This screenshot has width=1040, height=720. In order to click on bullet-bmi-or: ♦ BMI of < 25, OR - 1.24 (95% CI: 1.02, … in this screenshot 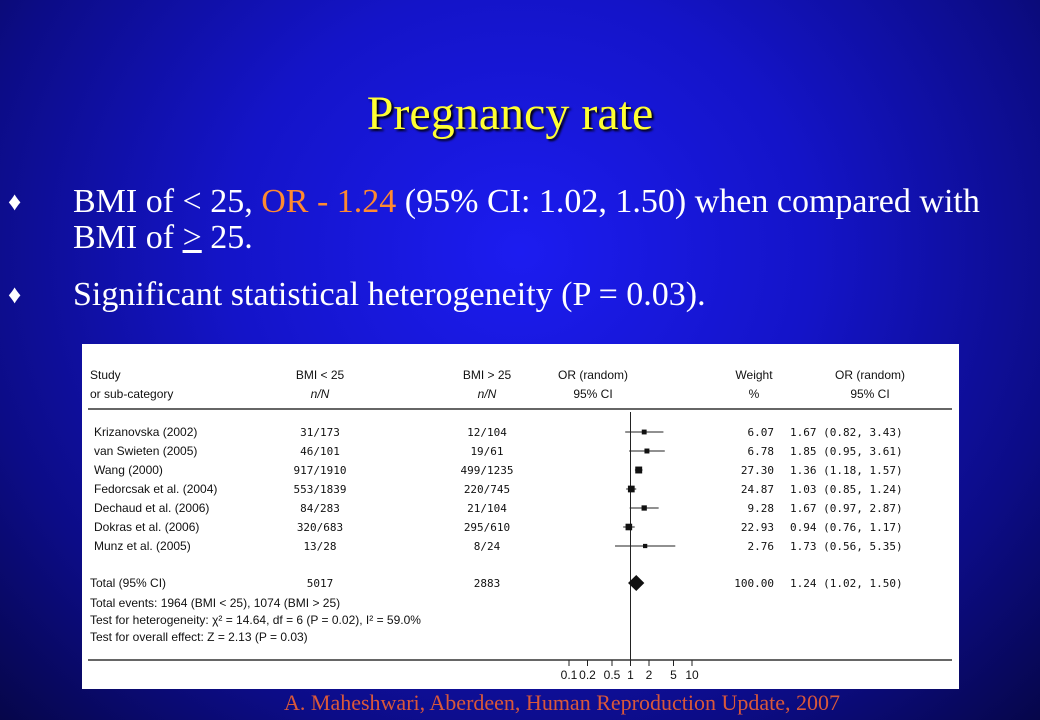, I will do `click(508, 220)`.